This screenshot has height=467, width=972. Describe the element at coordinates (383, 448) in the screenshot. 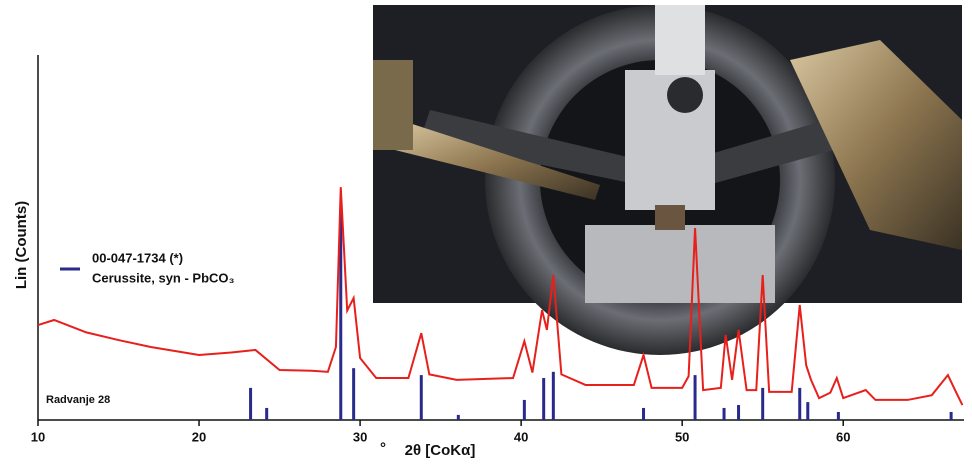

I see `x-axis-label-prefix: °` at that location.